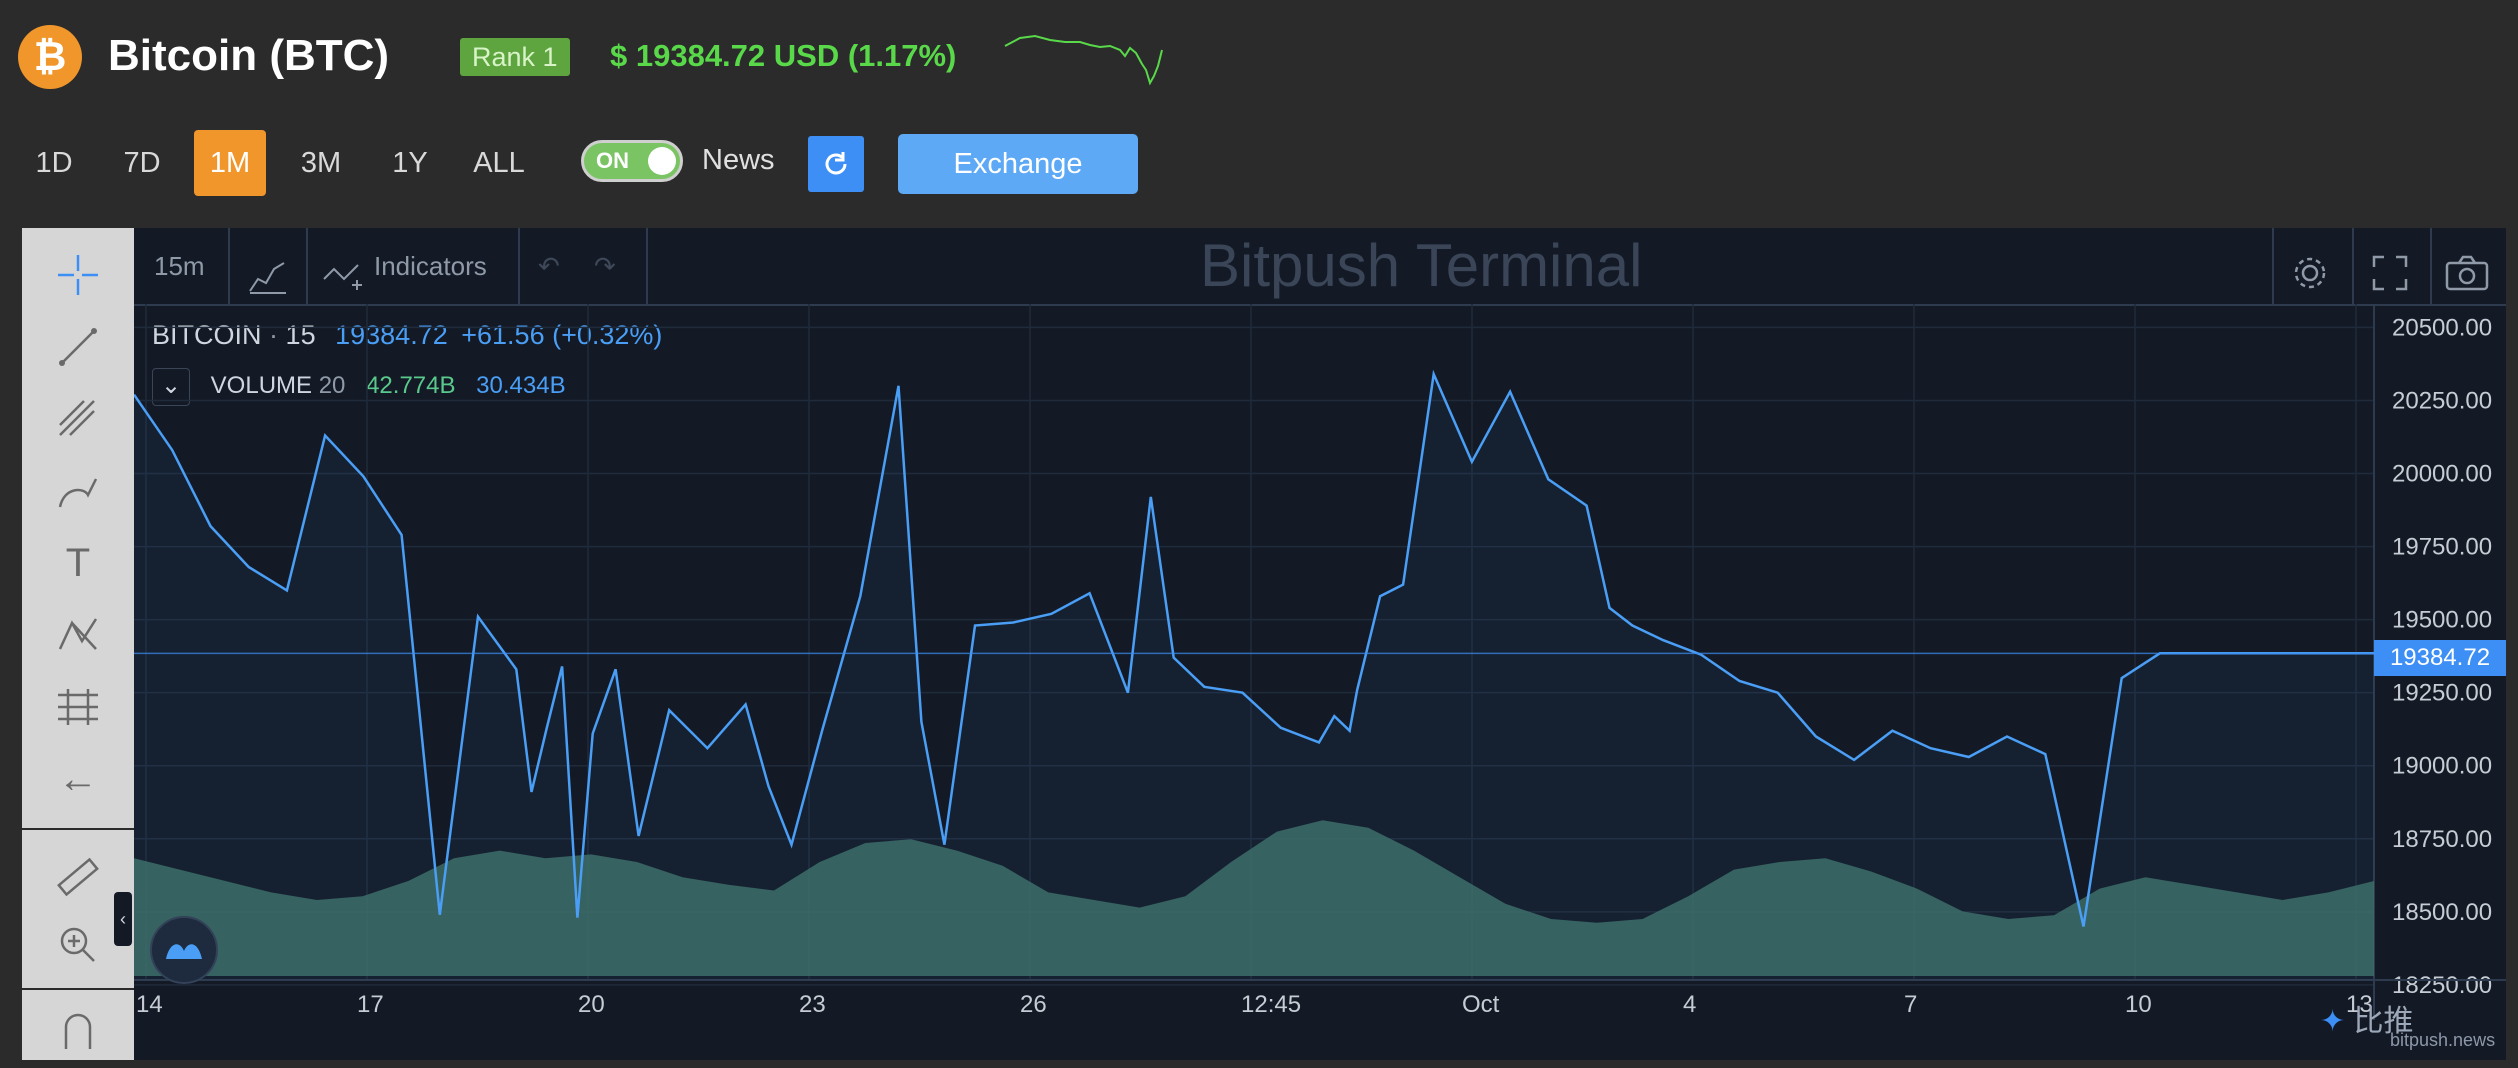 This screenshot has height=1068, width=2518. I want to click on fullscreen-icon, so click(2390, 268).